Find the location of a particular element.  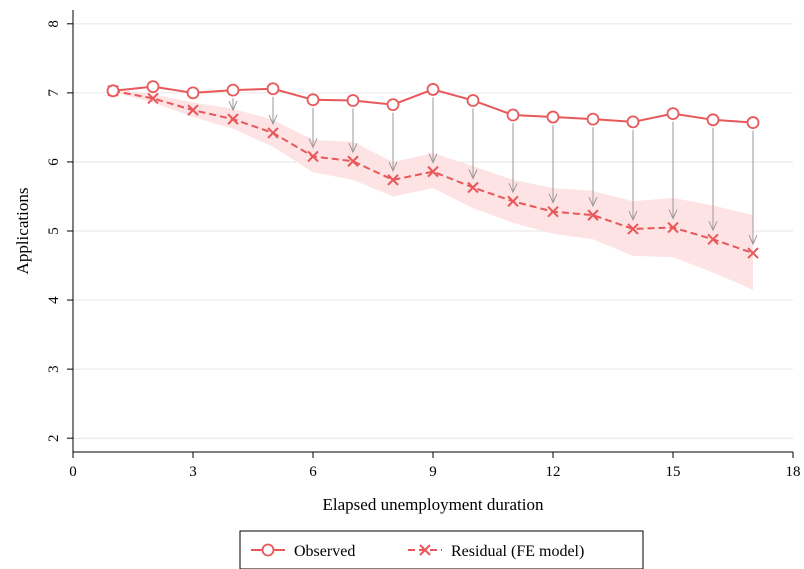

x-tick-label: 3 is located at coordinates (193, 472).